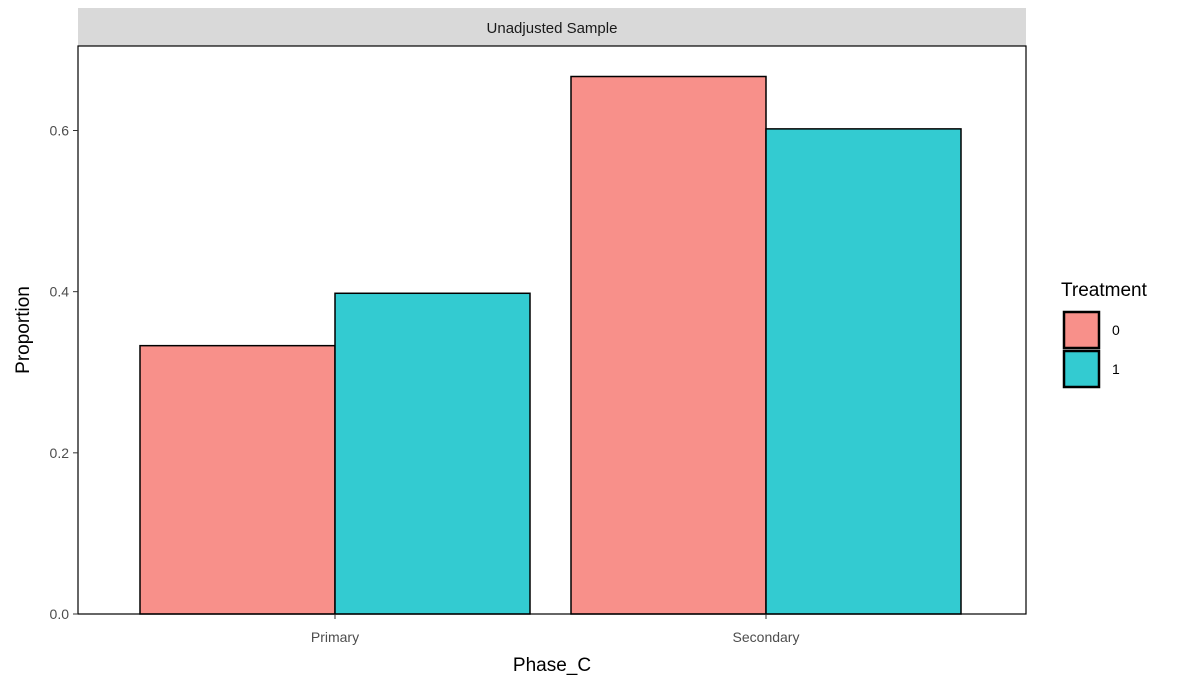 This screenshot has width=1186, height=682. I want to click on legend-label-0: 0, so click(1116, 330).